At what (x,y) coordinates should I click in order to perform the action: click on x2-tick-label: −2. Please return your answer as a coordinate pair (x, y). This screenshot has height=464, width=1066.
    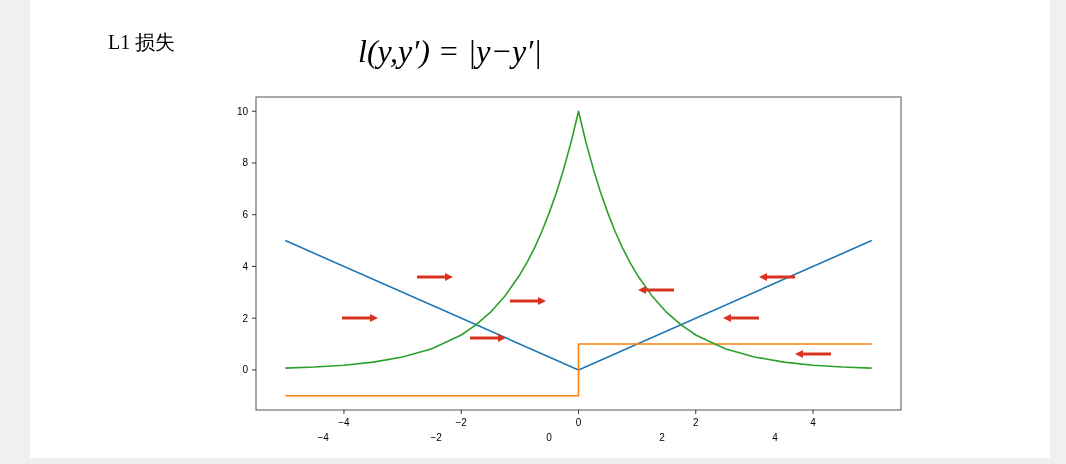
    Looking at the image, I should click on (436, 437).